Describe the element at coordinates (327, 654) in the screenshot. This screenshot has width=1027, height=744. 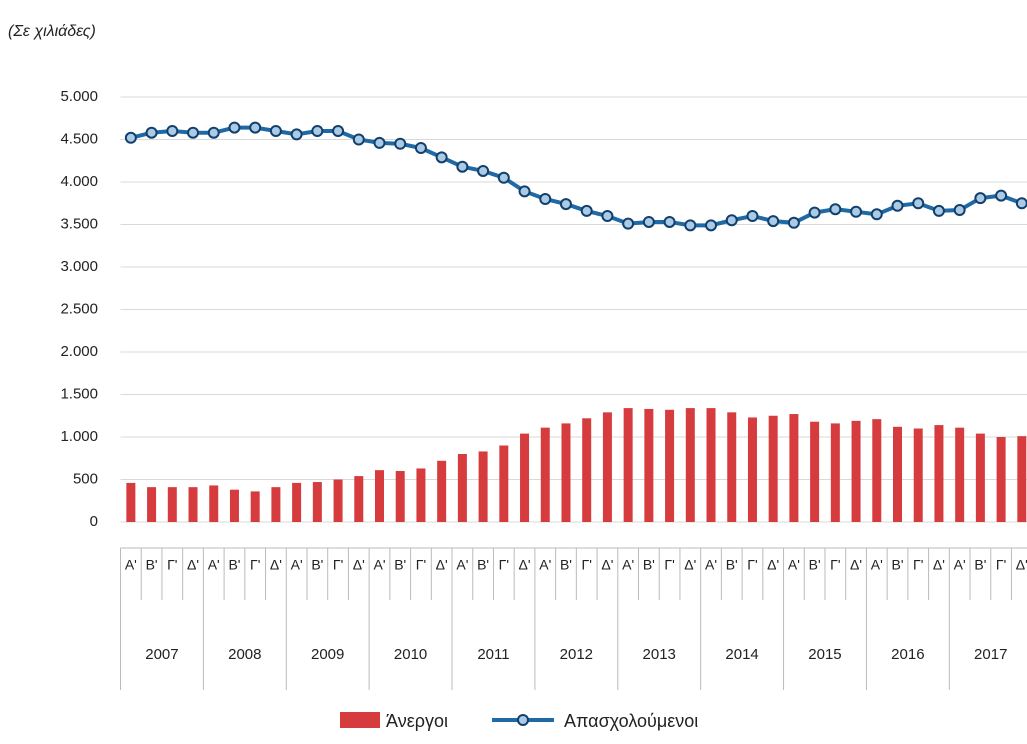
I see `year-label: 2009` at that location.